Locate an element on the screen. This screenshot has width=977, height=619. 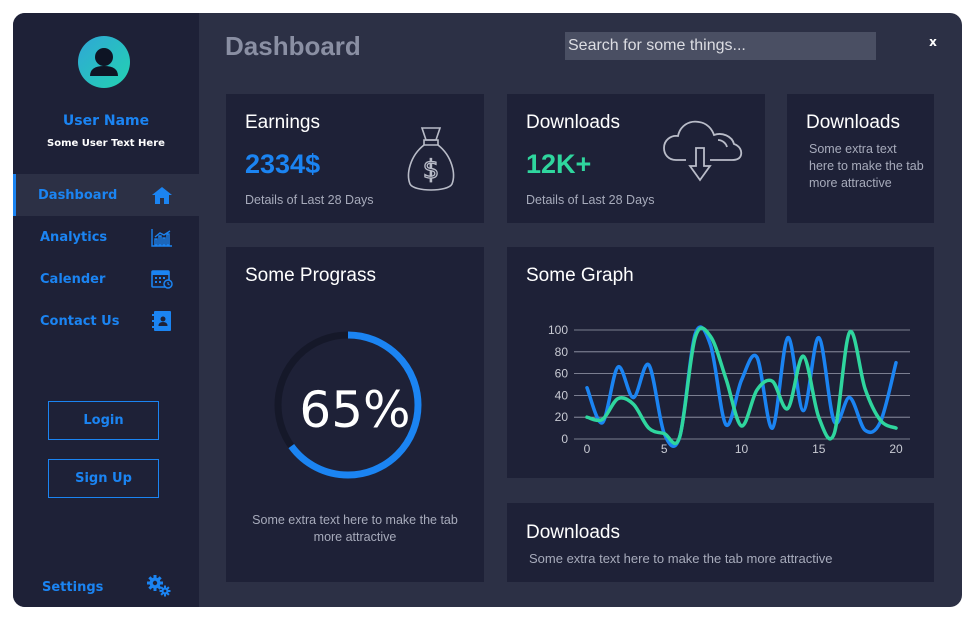
sidebar-item-calender: Calender is located at coordinates (106, 279).